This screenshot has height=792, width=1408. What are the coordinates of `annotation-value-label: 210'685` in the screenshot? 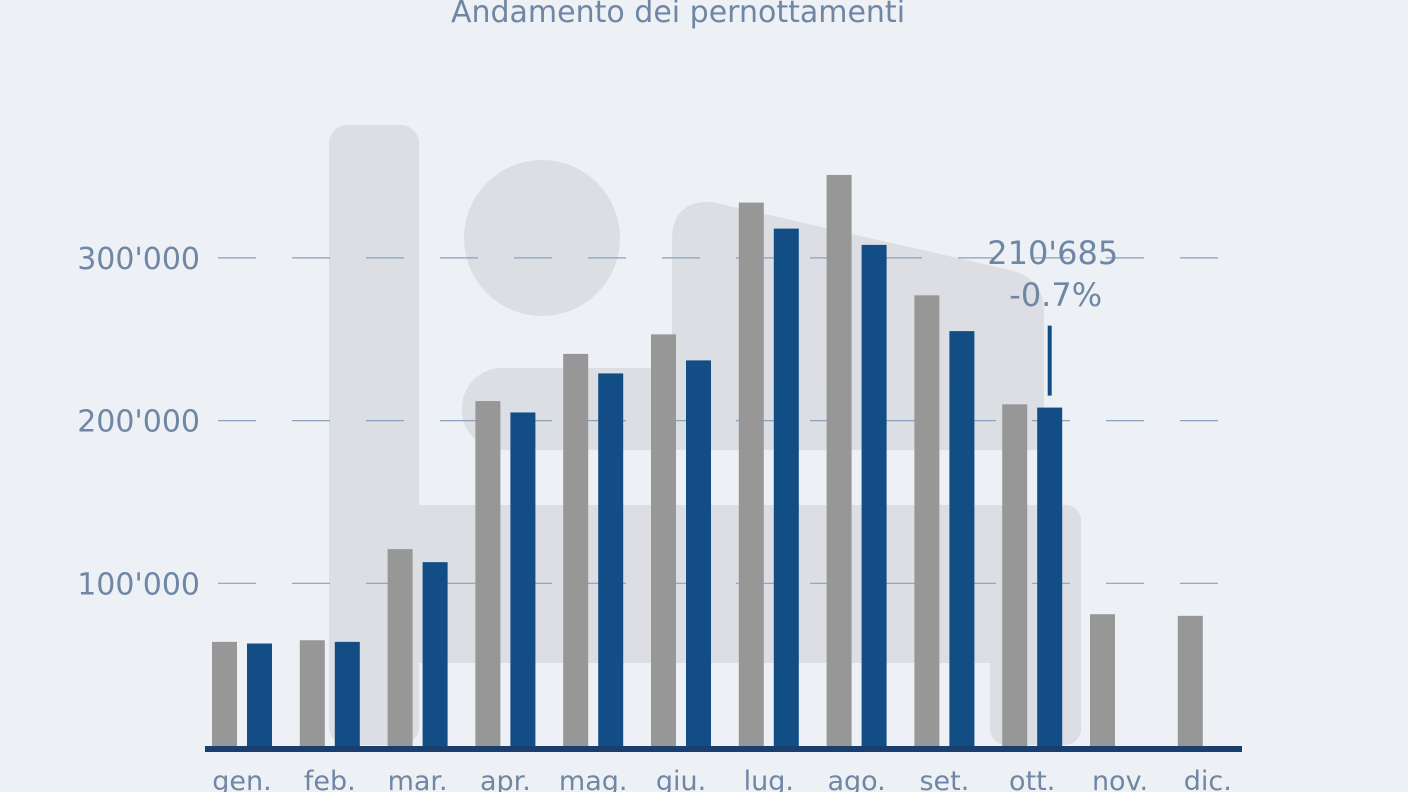 It's located at (1052, 253).